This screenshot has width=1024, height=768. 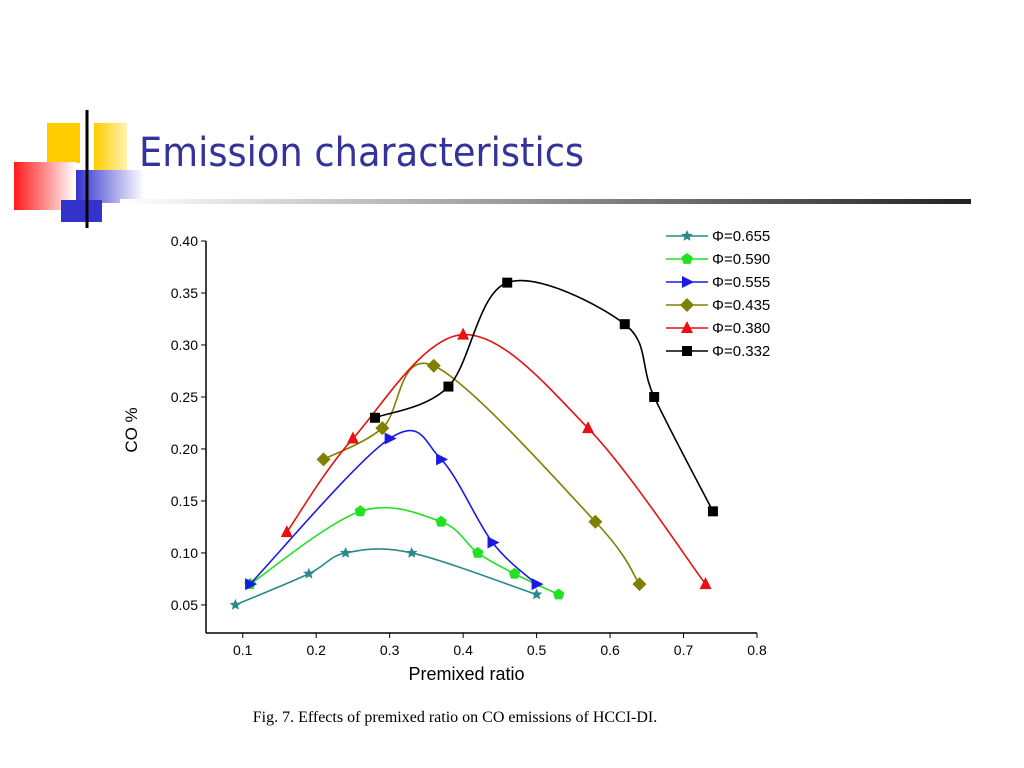 I want to click on legend-label: Φ=0.590, so click(x=741, y=259).